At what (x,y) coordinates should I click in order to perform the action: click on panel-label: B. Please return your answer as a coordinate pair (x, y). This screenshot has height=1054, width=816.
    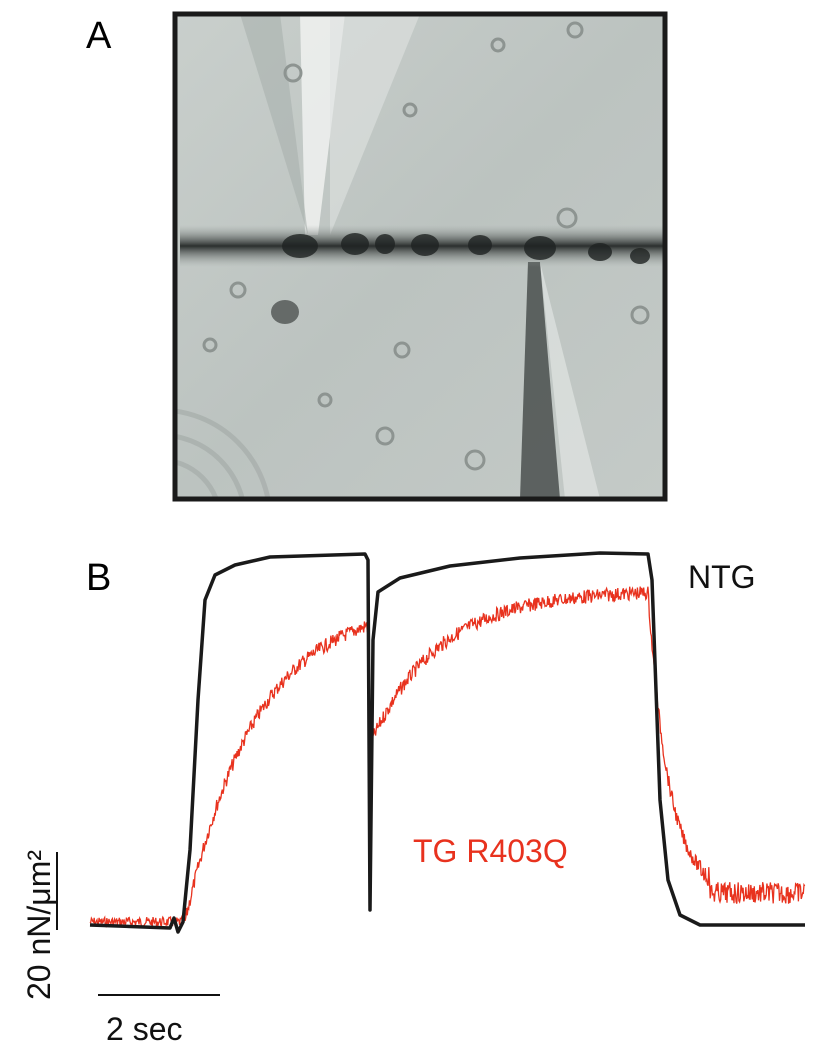
    Looking at the image, I should click on (98, 578).